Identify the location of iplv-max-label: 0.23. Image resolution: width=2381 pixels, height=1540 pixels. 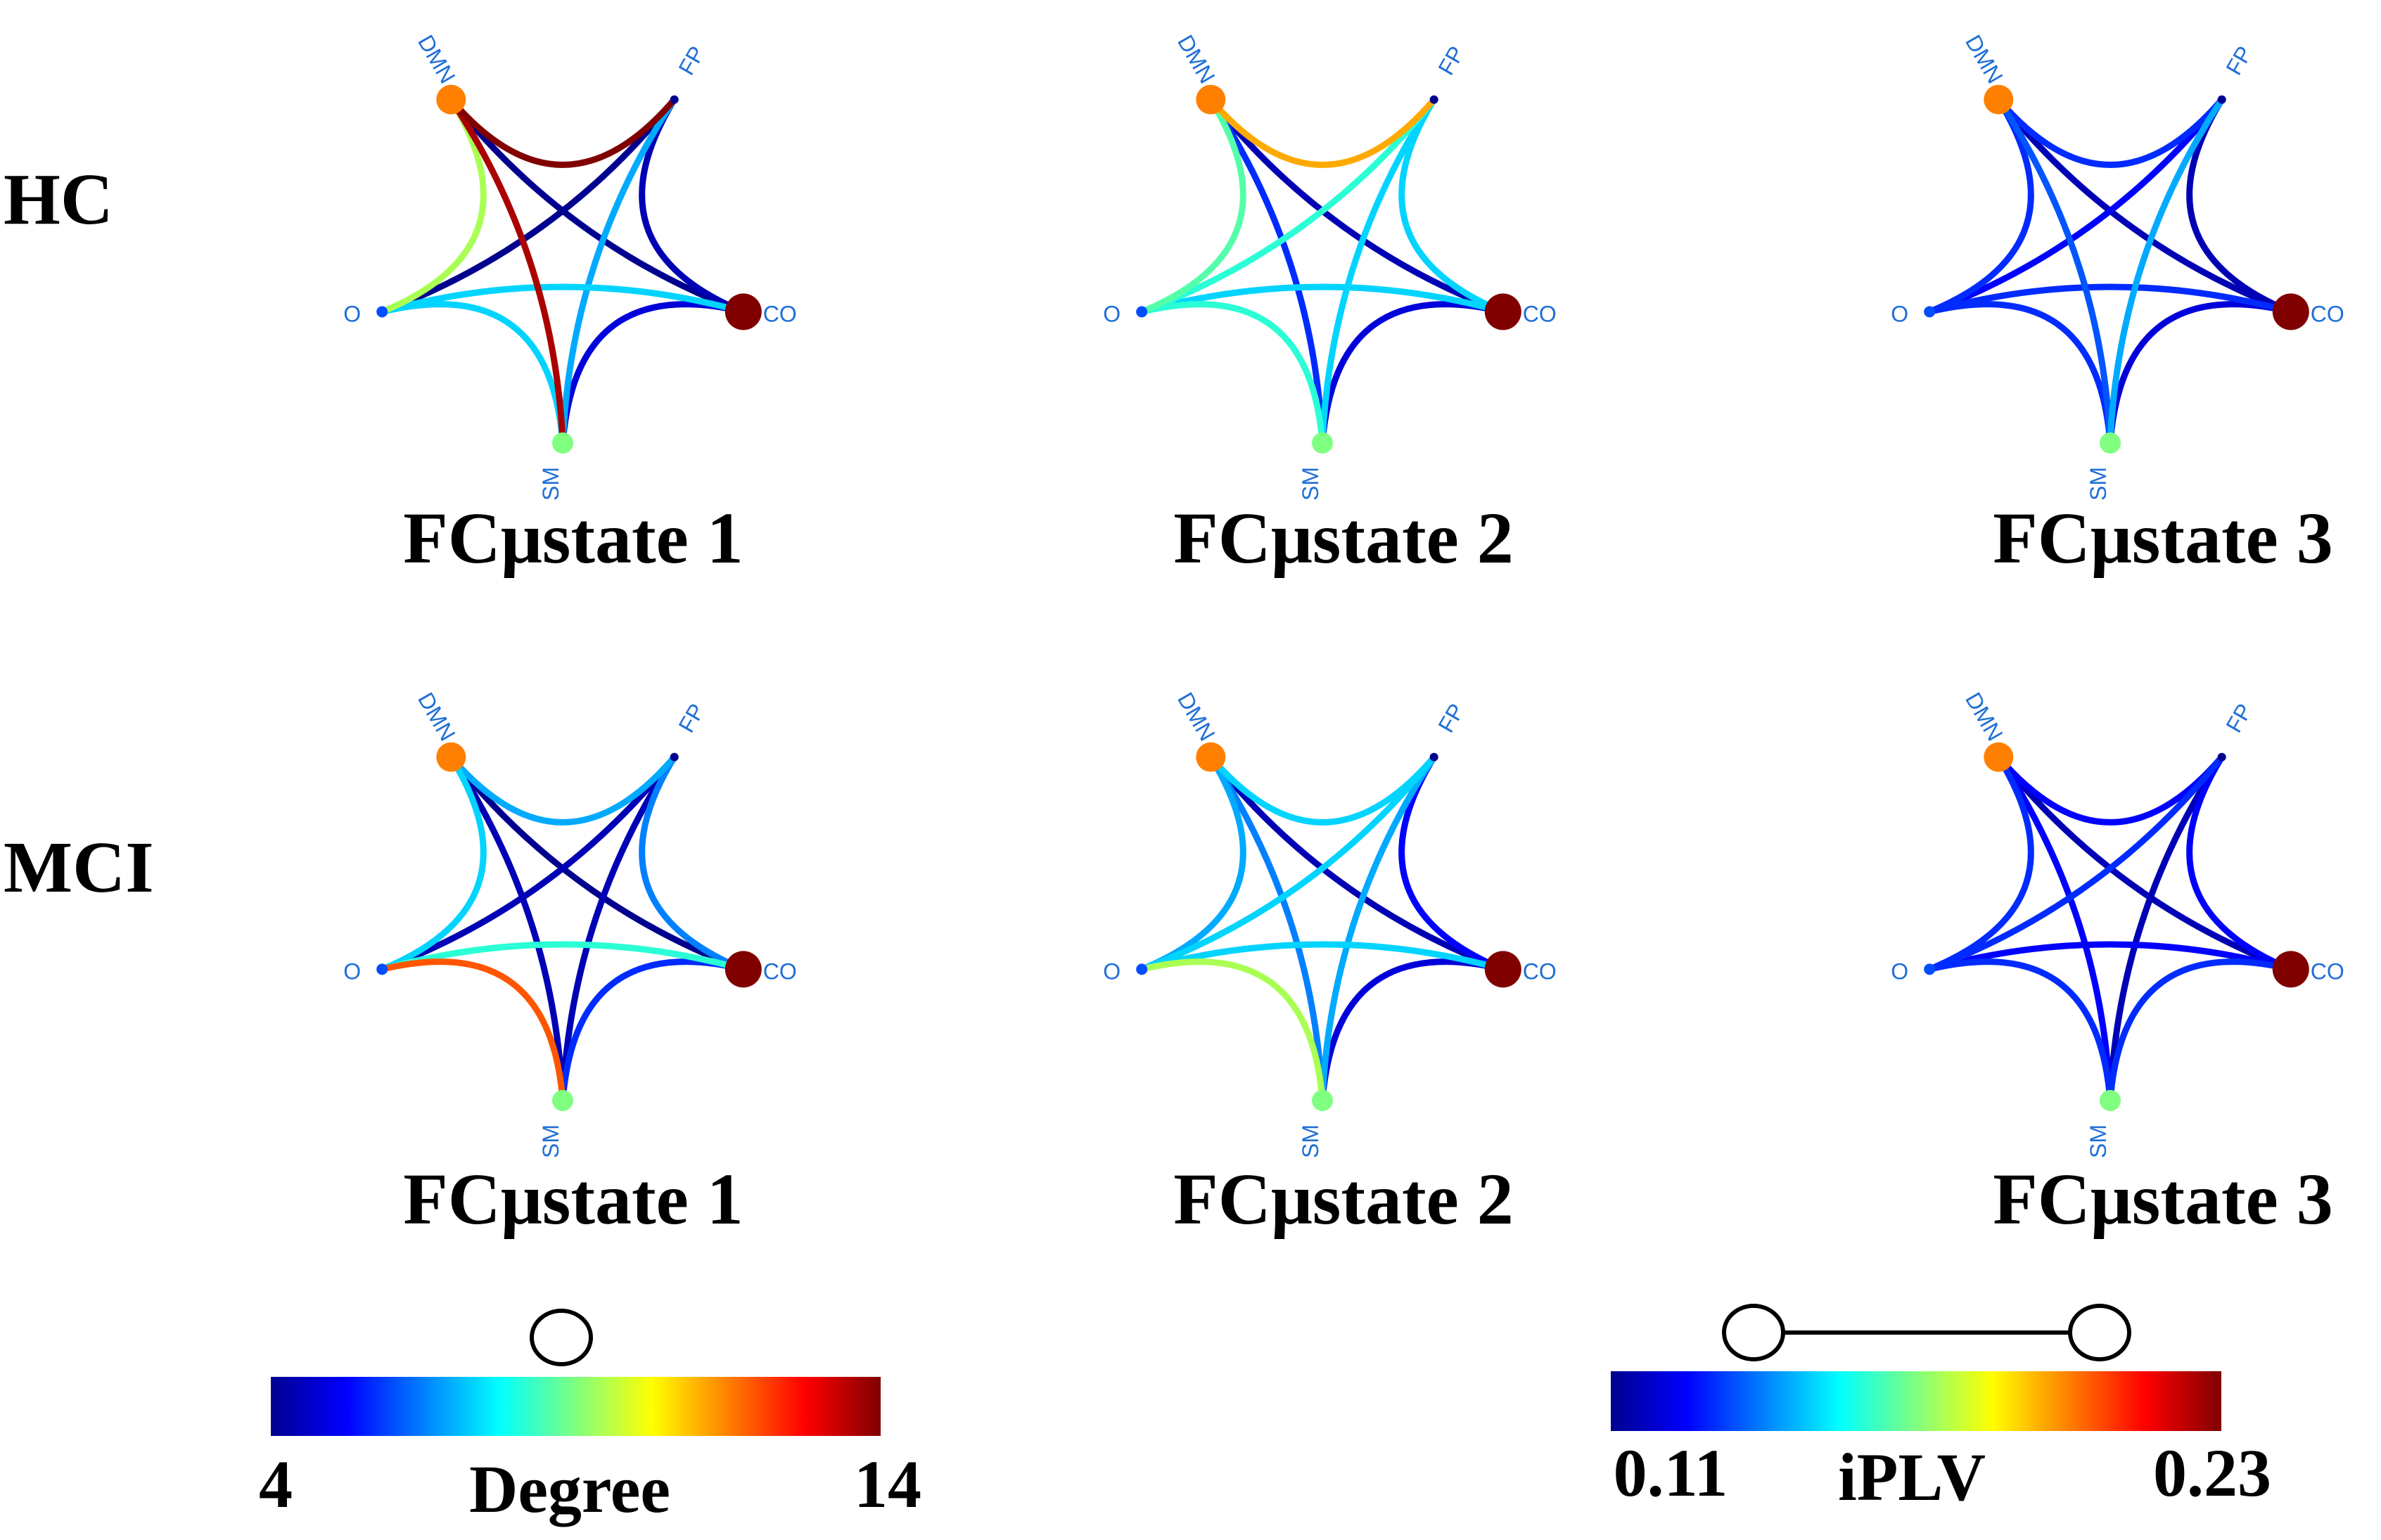
(2212, 1472).